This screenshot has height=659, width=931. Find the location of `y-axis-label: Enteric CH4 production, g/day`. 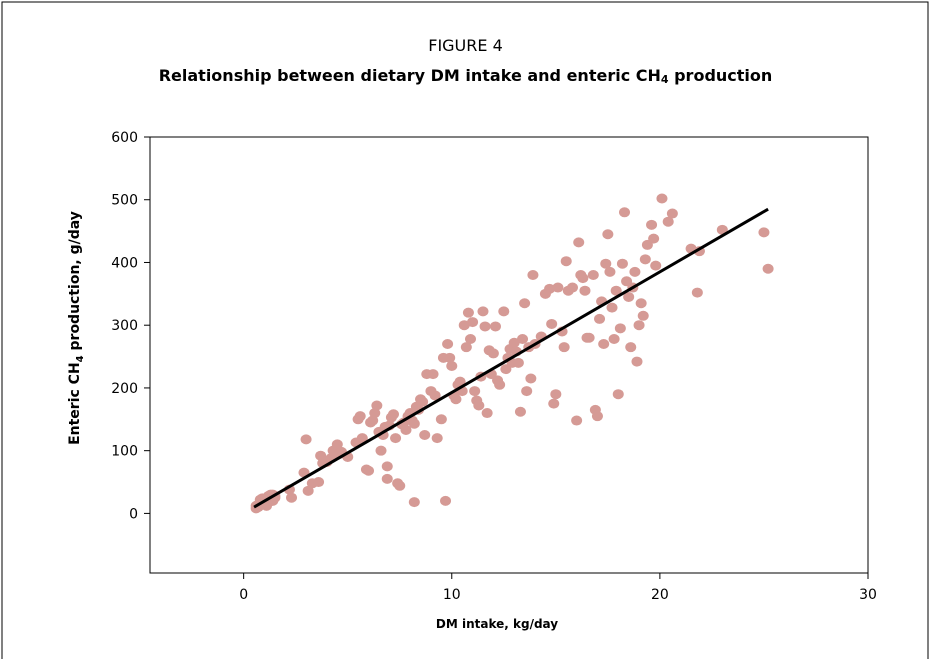

y-axis-label: Enteric CH4 production, g/day is located at coordinates (76, 328).